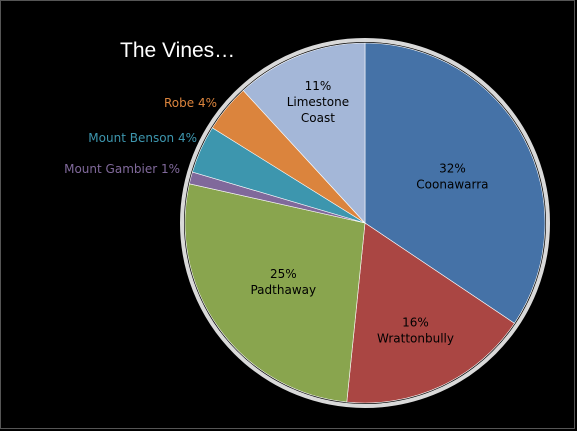 This screenshot has width=577, height=431. I want to click on pie-slice-limestone-coast, so click(304, 133).